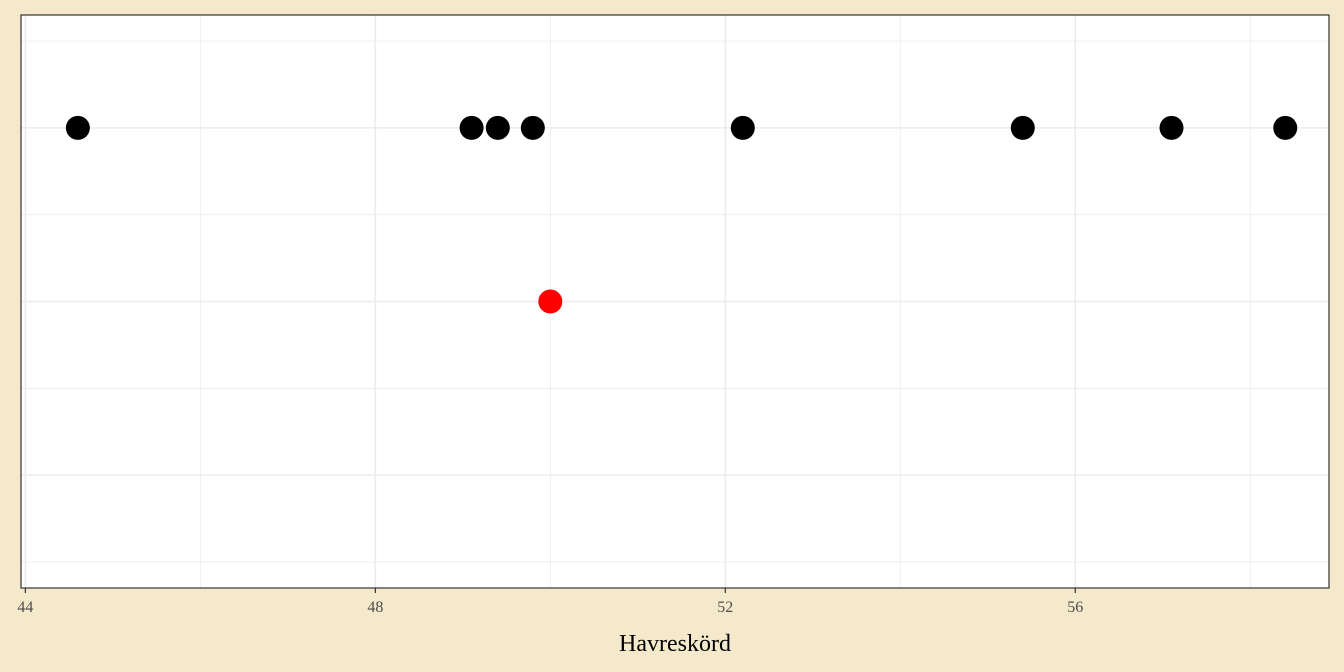 The width and height of the screenshot is (1344, 672). Describe the element at coordinates (375, 607) in the screenshot. I see `x-tick-label: 48` at that location.